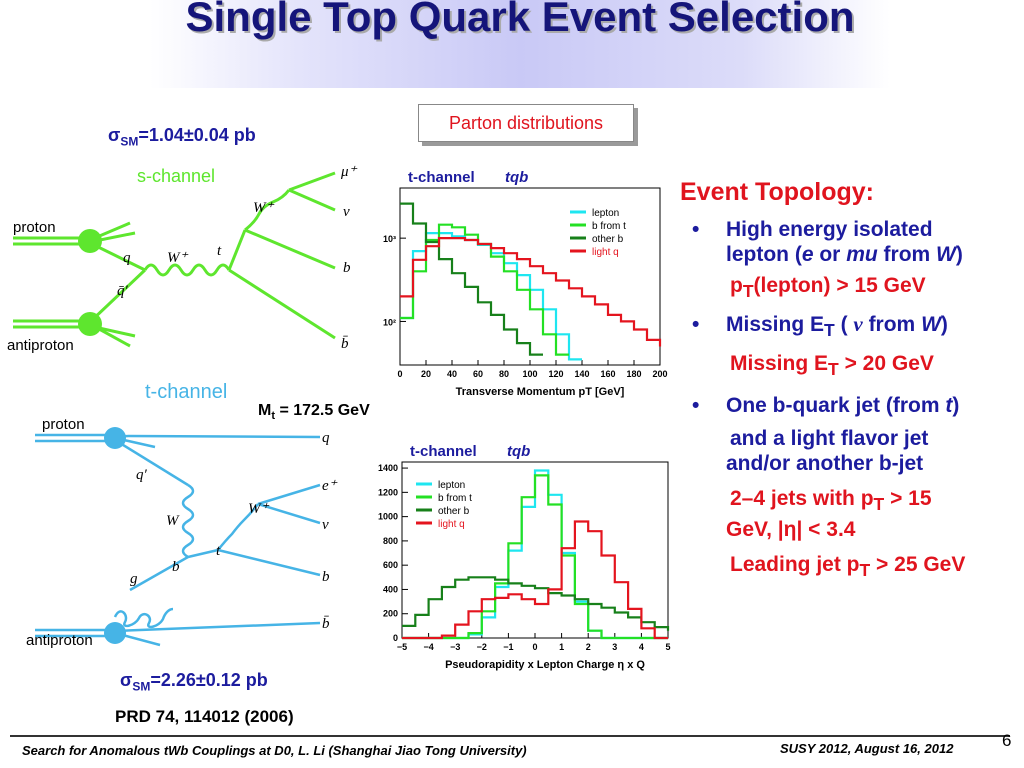 This screenshot has height=768, width=1024. Describe the element at coordinates (63, 424) in the screenshot. I see `t-label-proton: proton` at that location.